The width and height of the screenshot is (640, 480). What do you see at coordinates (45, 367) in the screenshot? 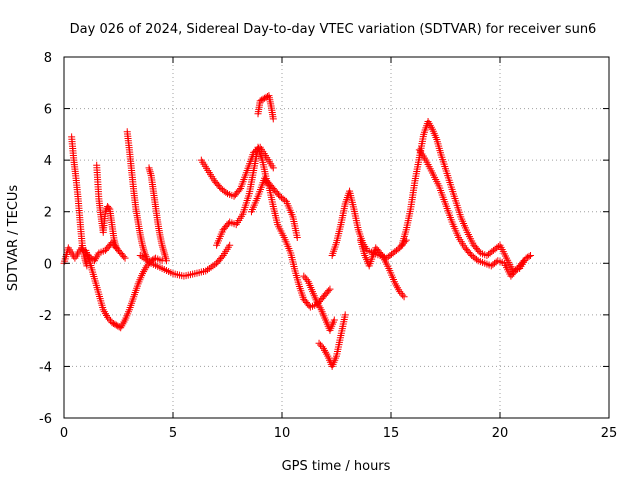
I see `y-tick-label: -4` at bounding box center [45, 367].